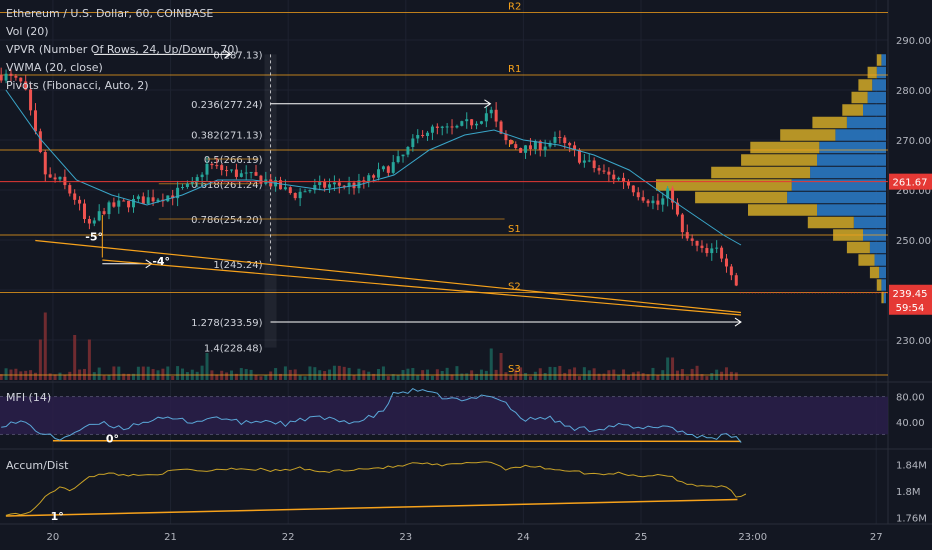 This screenshot has height=550, width=932. What do you see at coordinates (122, 49) in the screenshot?
I see `legend-vpvr: VPVR (Number Of Rows, 24, Up/Down, 70)` at bounding box center [122, 49].